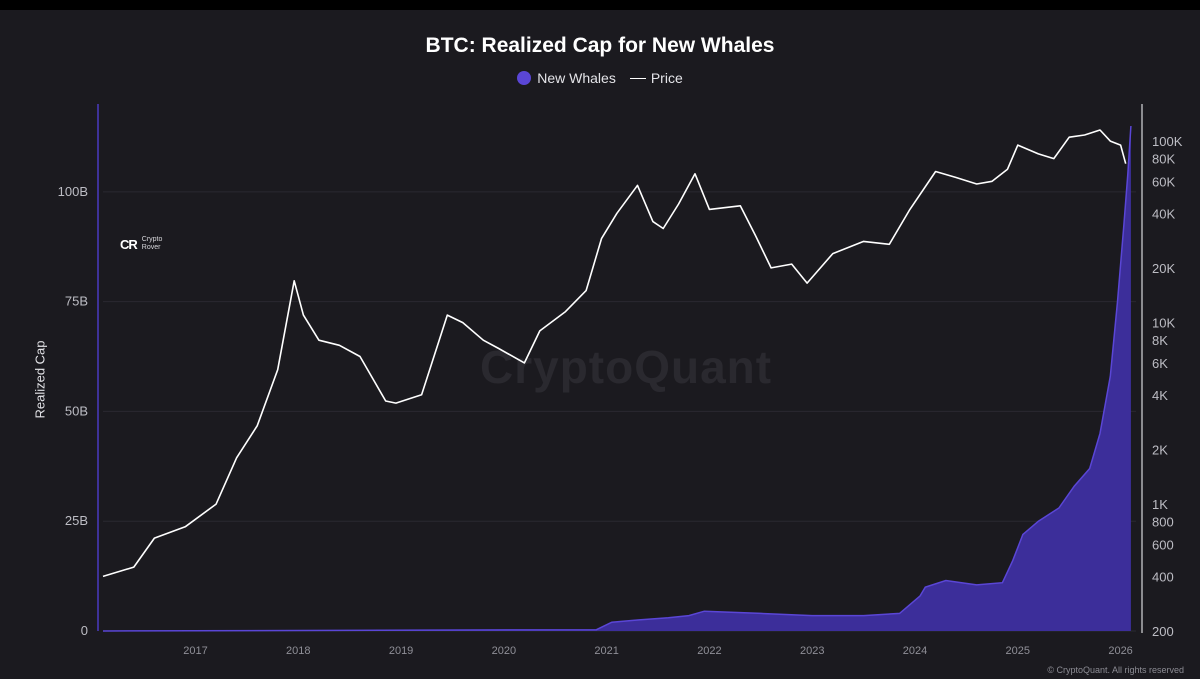 This screenshot has height=679, width=1200. I want to click on x-tick-label-2022: 2022, so click(709, 651).